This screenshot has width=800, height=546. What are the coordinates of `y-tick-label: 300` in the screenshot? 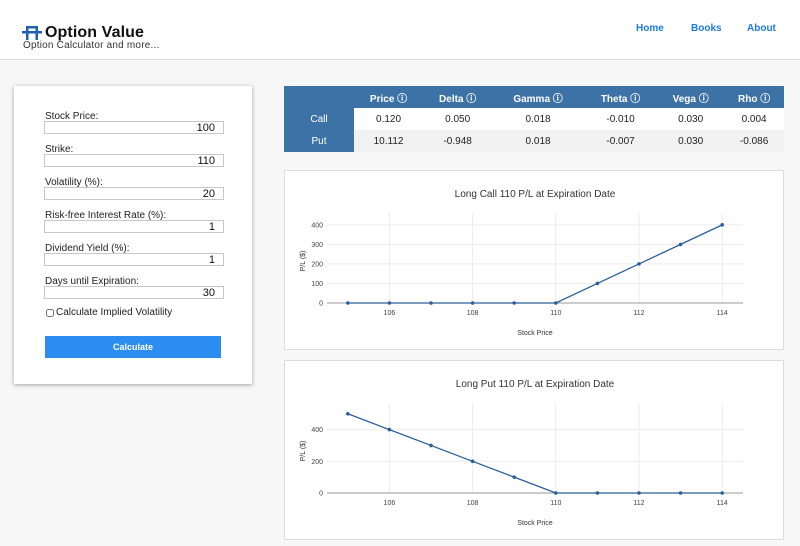 It's located at (317, 245).